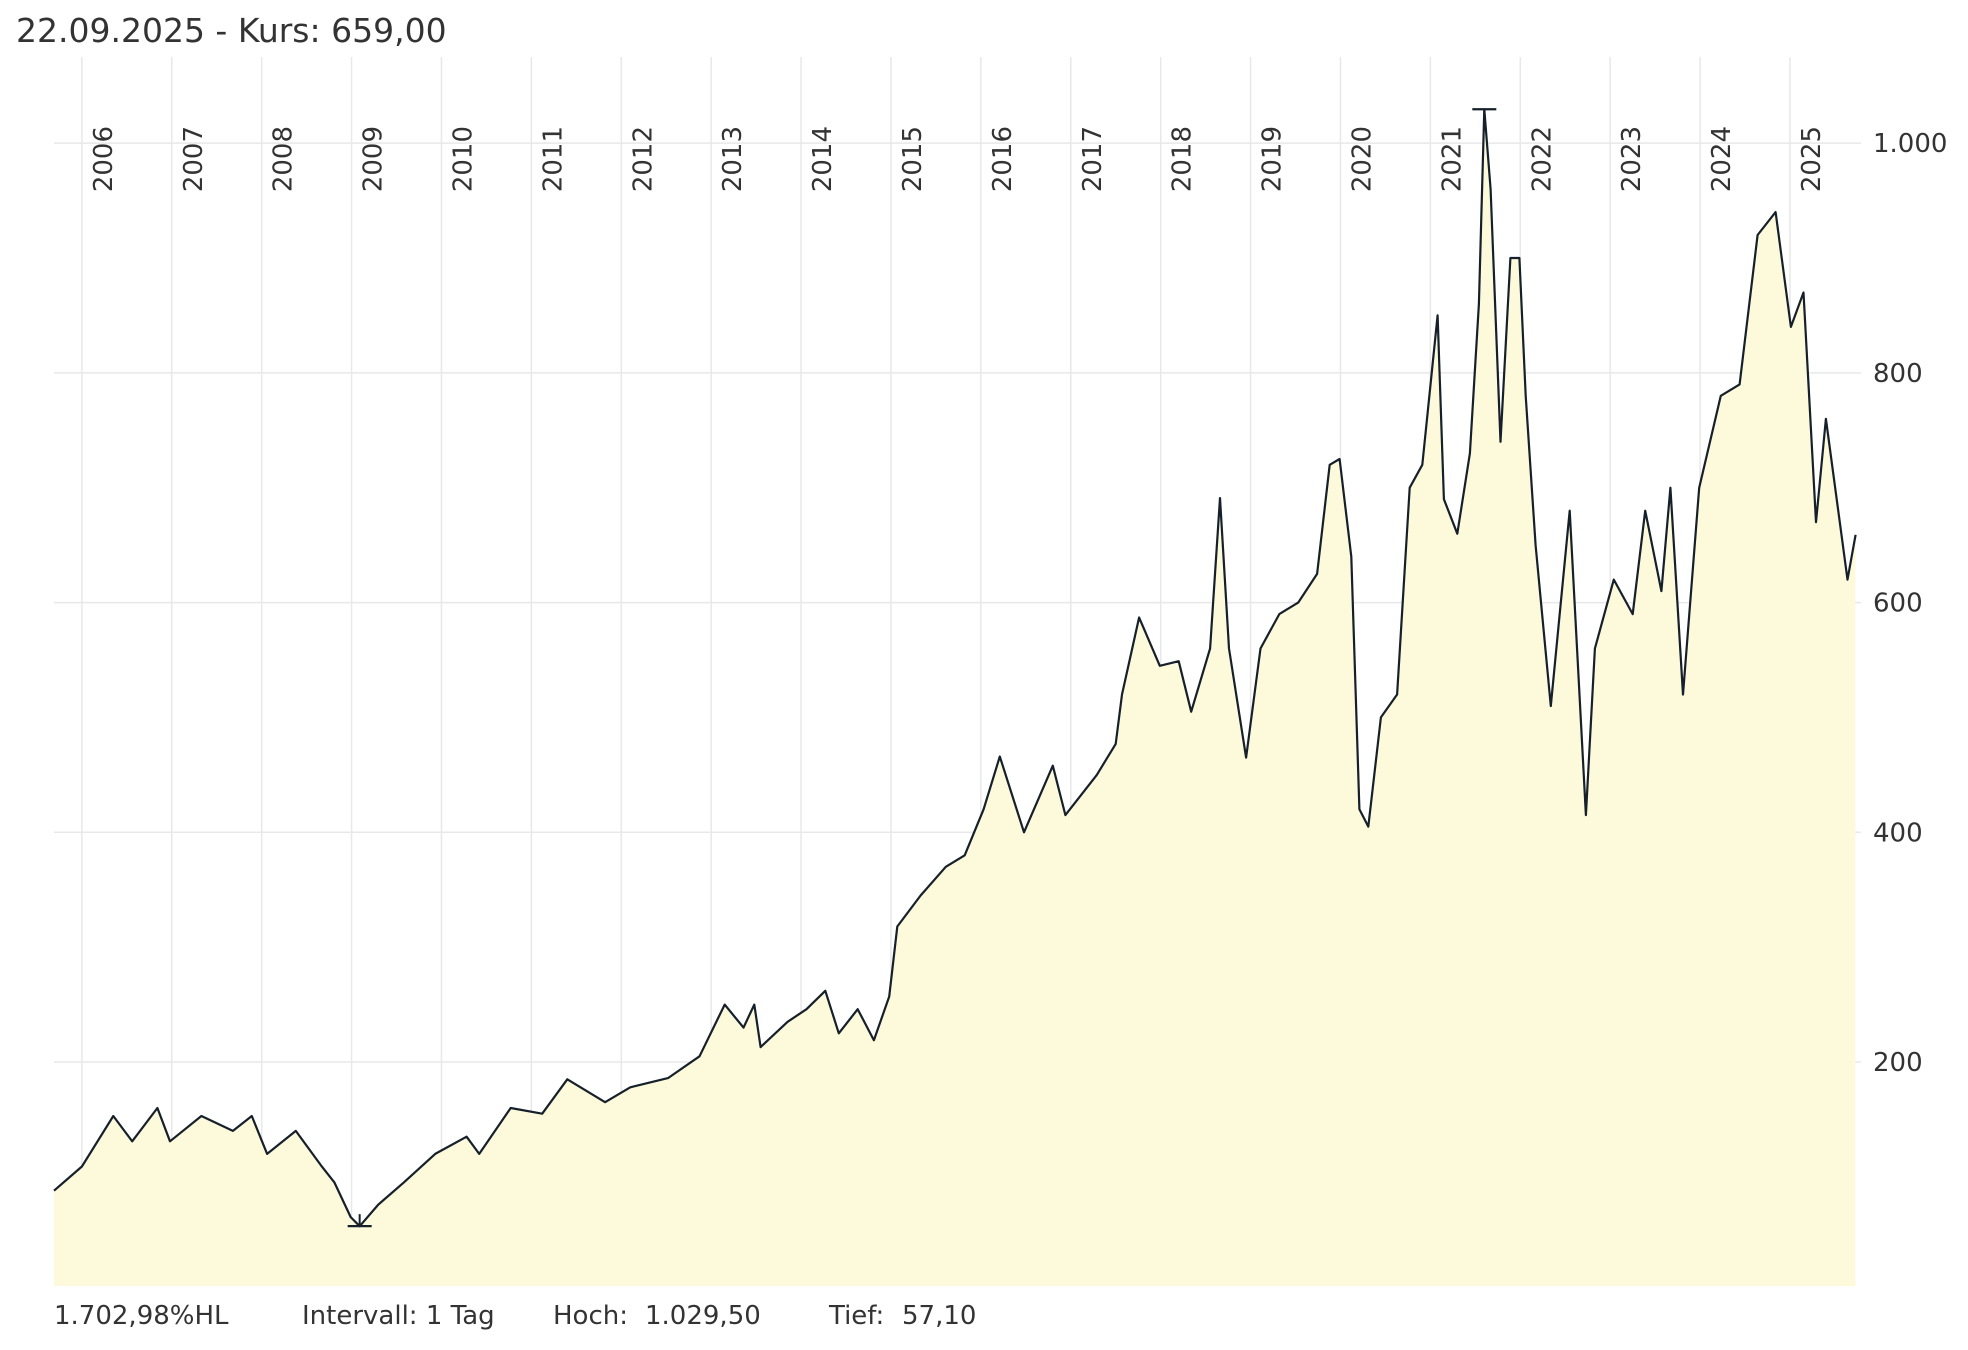 This screenshot has height=1350, width=1968. Describe the element at coordinates (374, 159) in the screenshot. I see `x-tick-label: 2009` at that location.